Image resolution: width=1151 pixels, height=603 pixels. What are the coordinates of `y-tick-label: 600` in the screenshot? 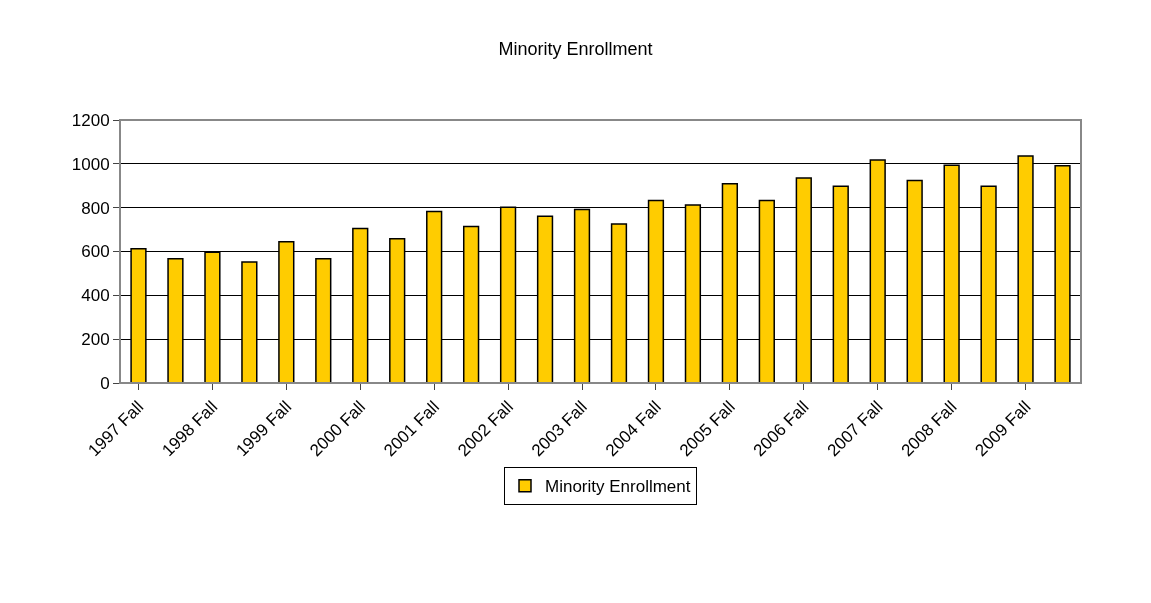 It's located at (95, 252).